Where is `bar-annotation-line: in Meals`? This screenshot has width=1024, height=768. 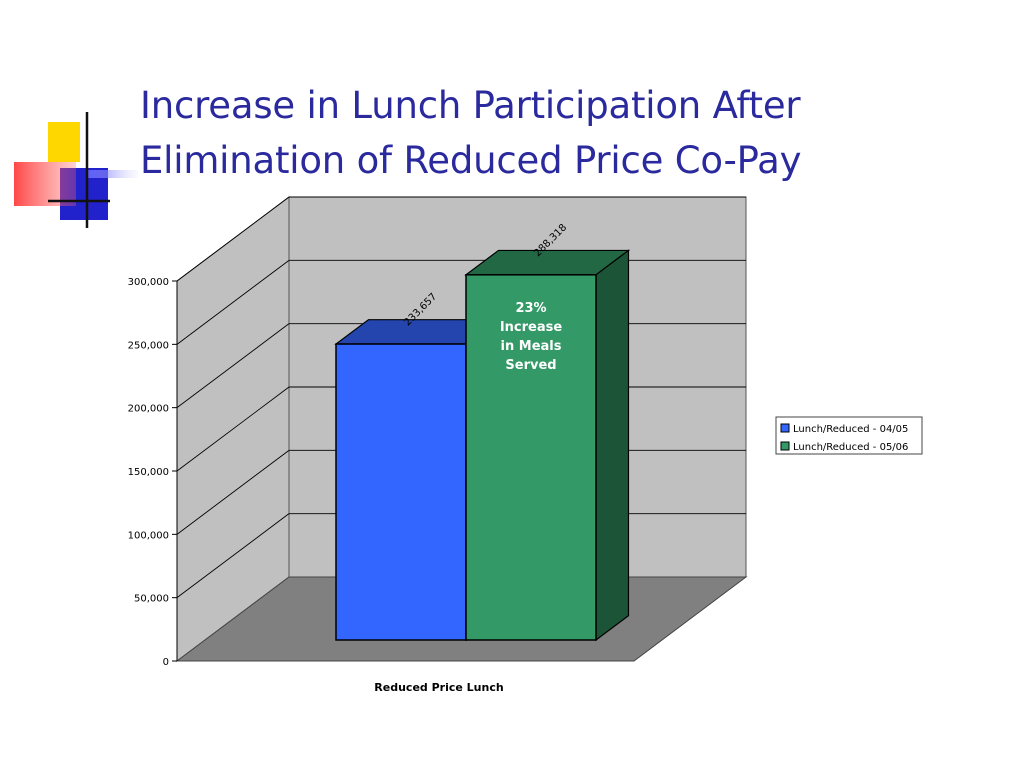 bar-annotation-line: in Meals is located at coordinates (531, 346).